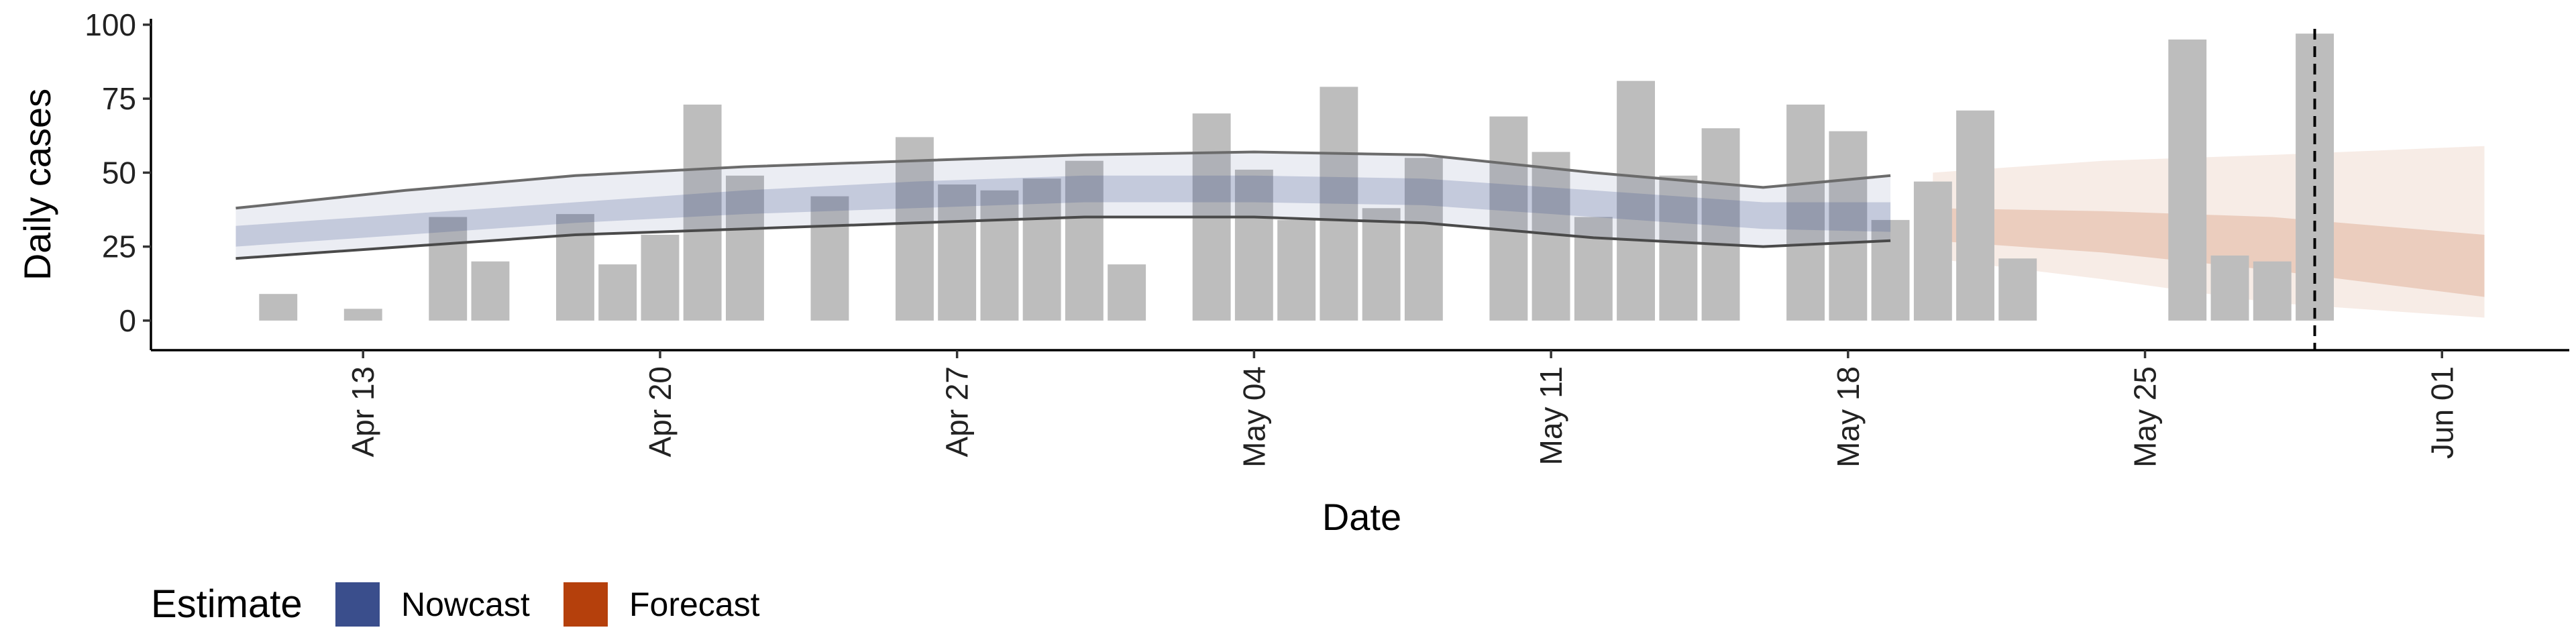  What do you see at coordinates (660, 412) in the screenshot?
I see `x-tick-label-2020-04-20: Apr 20` at bounding box center [660, 412].